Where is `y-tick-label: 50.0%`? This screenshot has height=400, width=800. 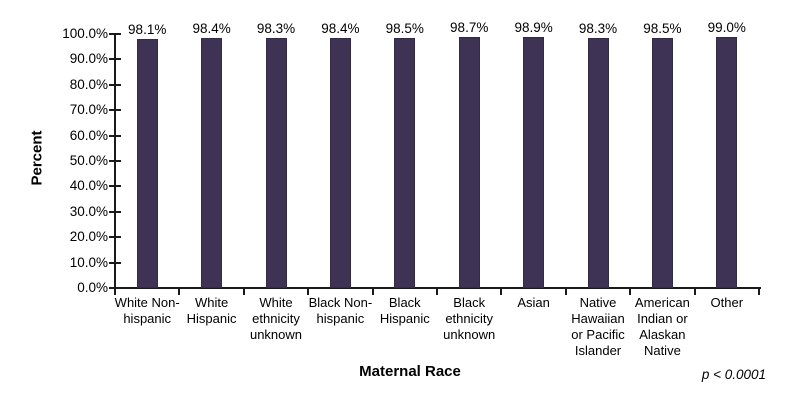 y-tick-label: 50.0% is located at coordinates (88, 160).